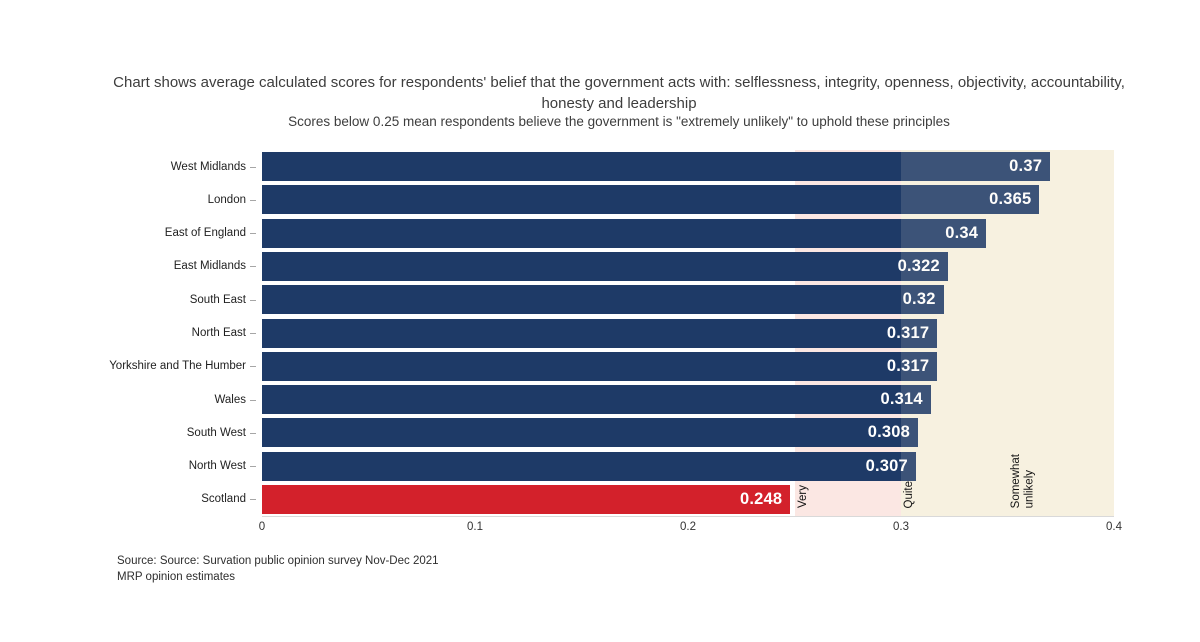 This screenshot has height=642, width=1200. I want to click on threshold-label: Quite, so click(909, 494).